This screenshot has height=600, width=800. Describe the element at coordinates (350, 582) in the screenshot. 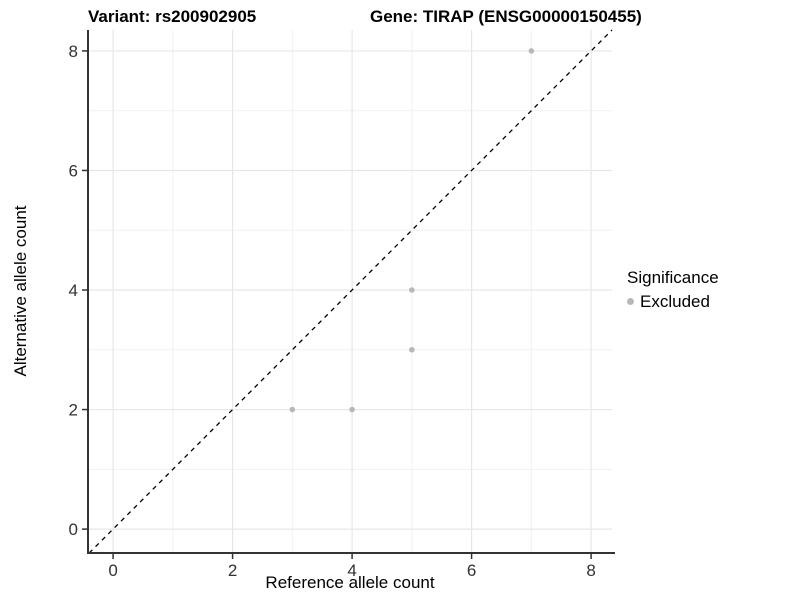

I see `x-axis-label: Reference allele count` at that location.